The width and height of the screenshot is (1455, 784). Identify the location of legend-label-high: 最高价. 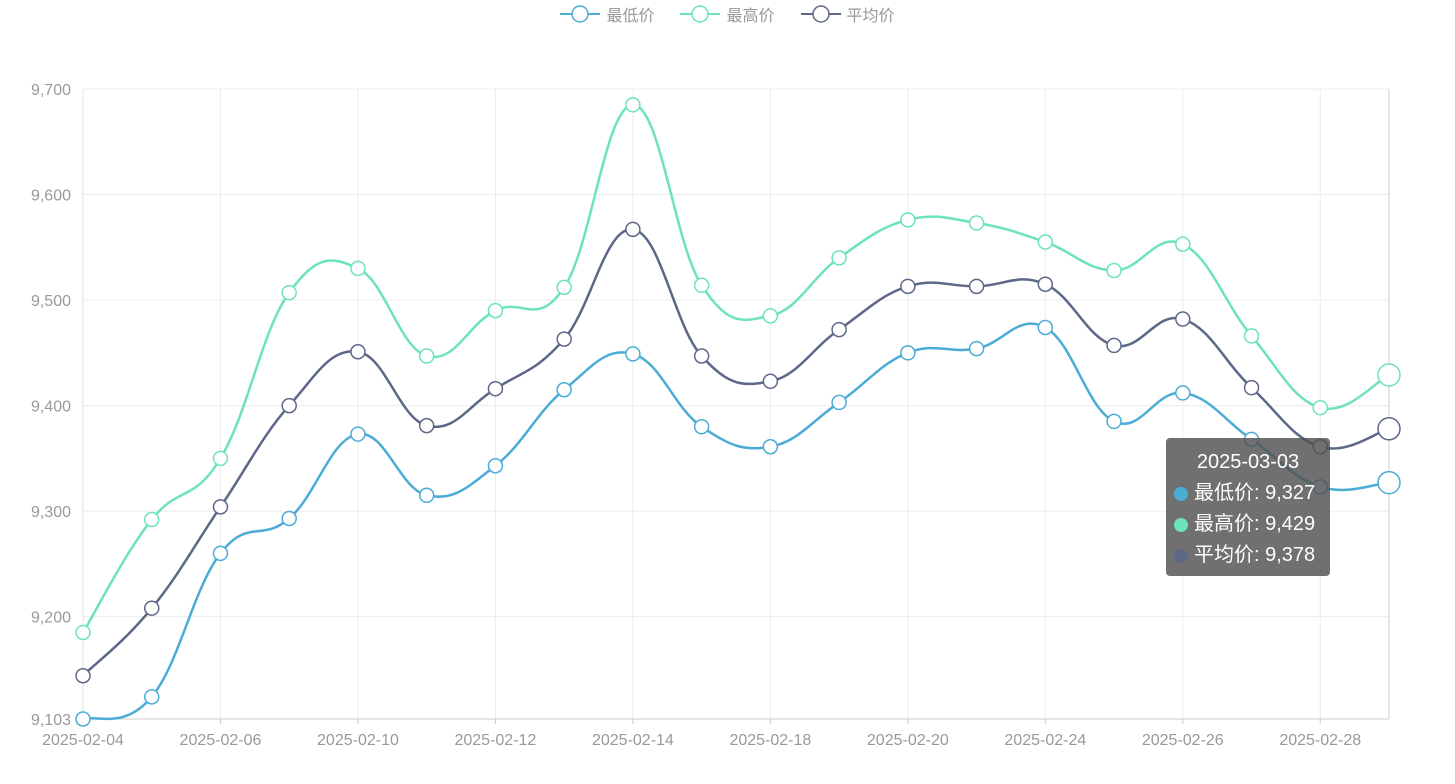
(750, 16).